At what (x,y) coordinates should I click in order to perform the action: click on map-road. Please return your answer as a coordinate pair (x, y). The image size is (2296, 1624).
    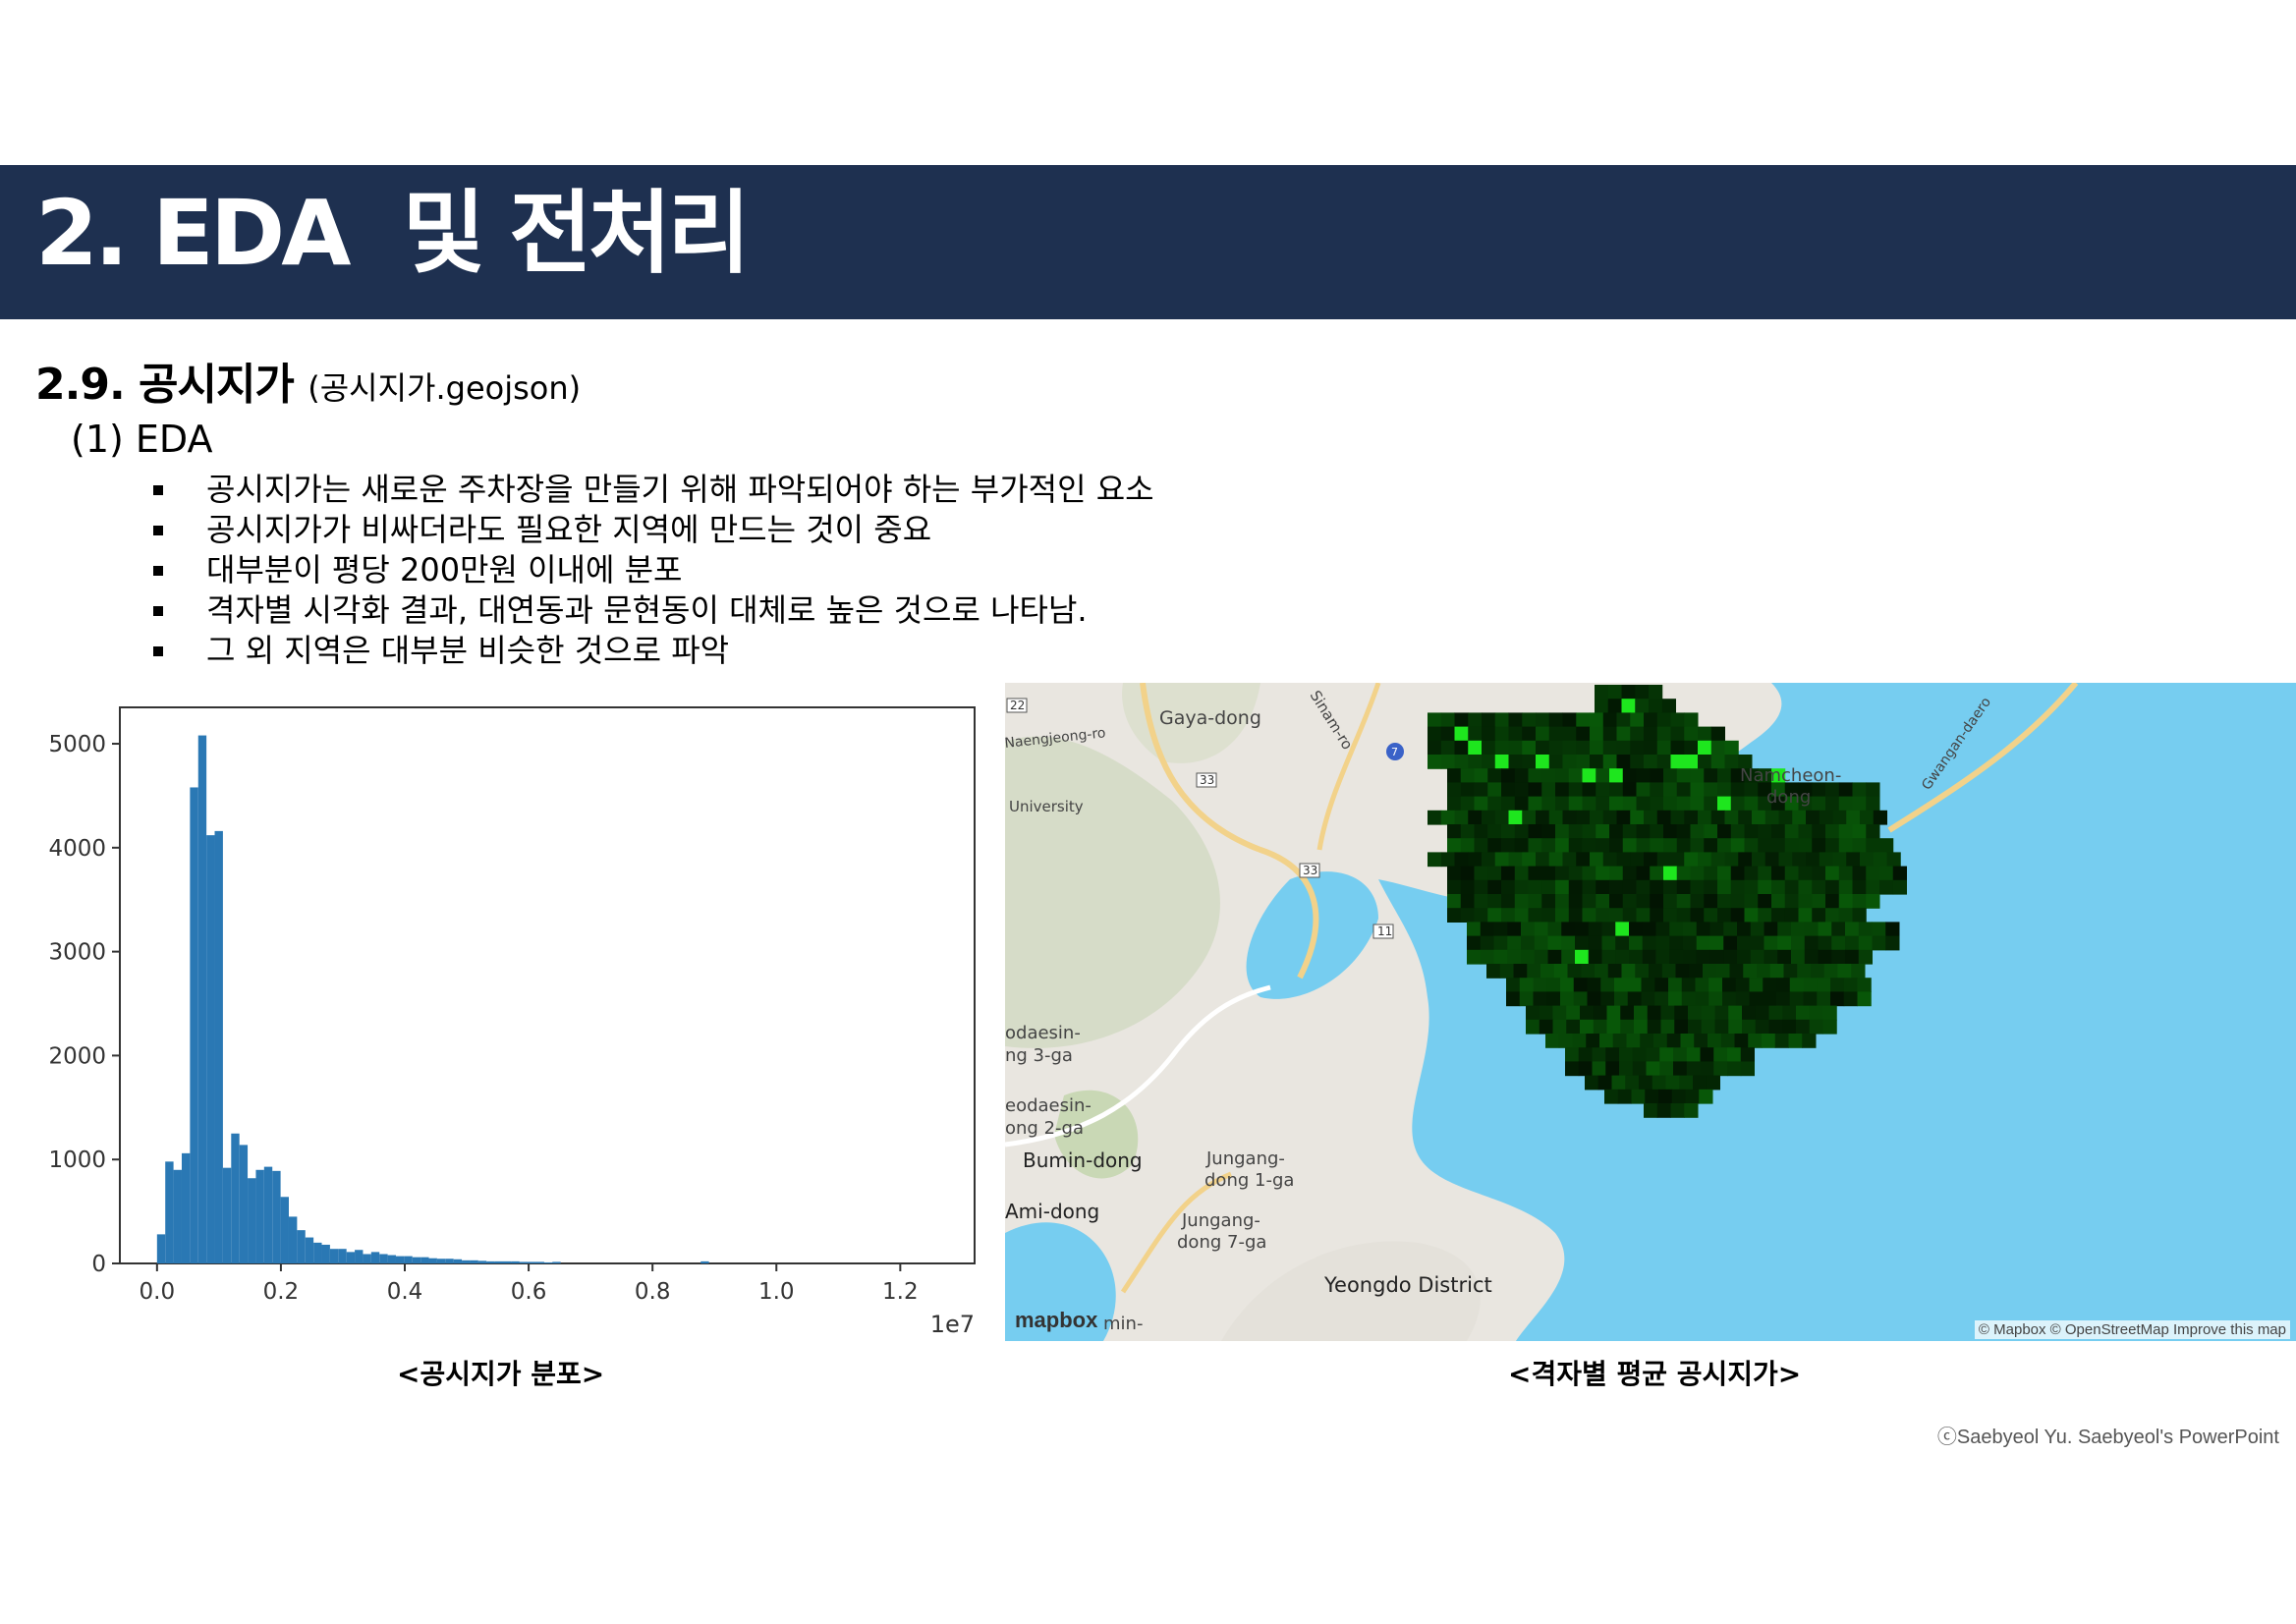
    Looking at the image, I should click on (1348, 767).